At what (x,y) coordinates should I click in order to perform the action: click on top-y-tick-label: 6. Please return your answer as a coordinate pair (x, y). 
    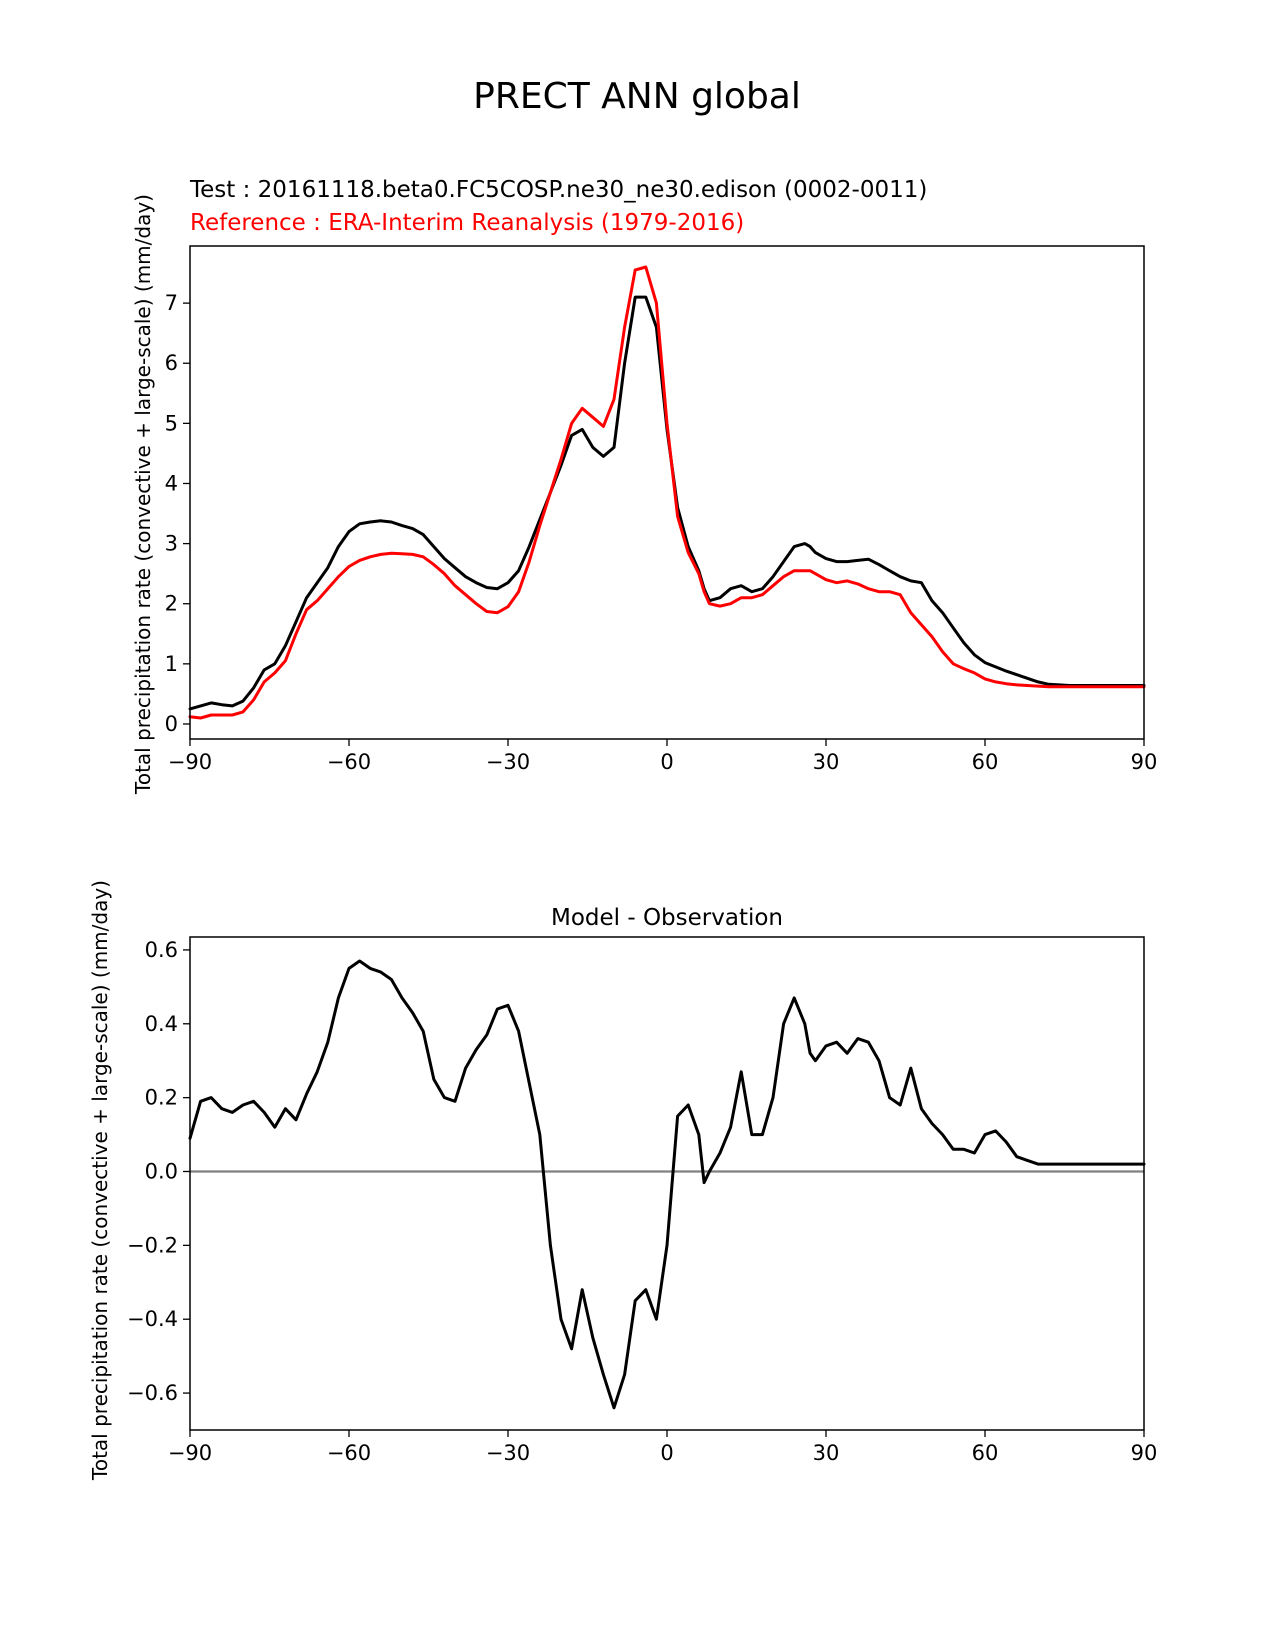
    Looking at the image, I should click on (171, 363).